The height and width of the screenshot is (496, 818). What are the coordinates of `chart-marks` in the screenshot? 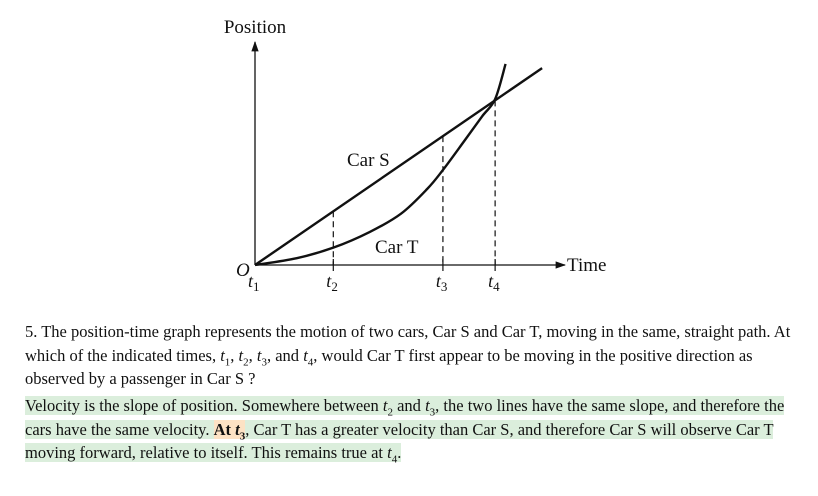 It's located at (398, 167).